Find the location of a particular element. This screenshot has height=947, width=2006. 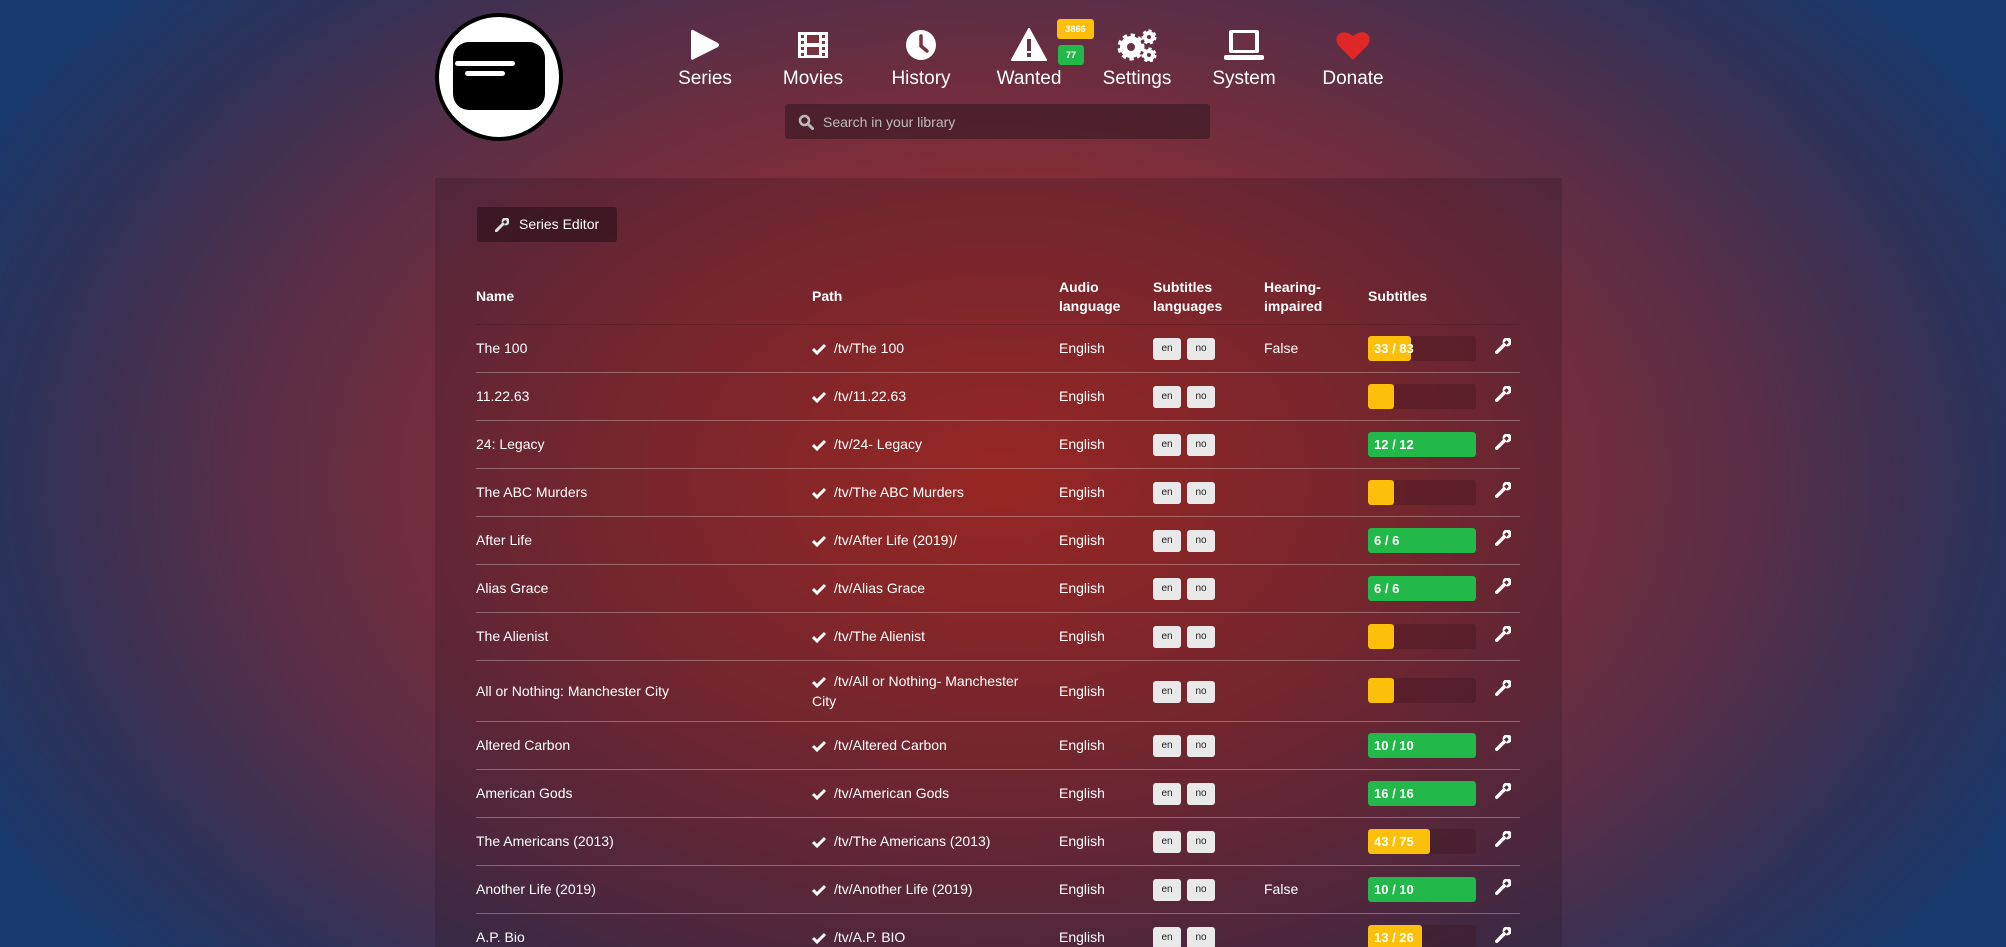

progress-fill: 10 / 10 is located at coordinates (1422, 889).